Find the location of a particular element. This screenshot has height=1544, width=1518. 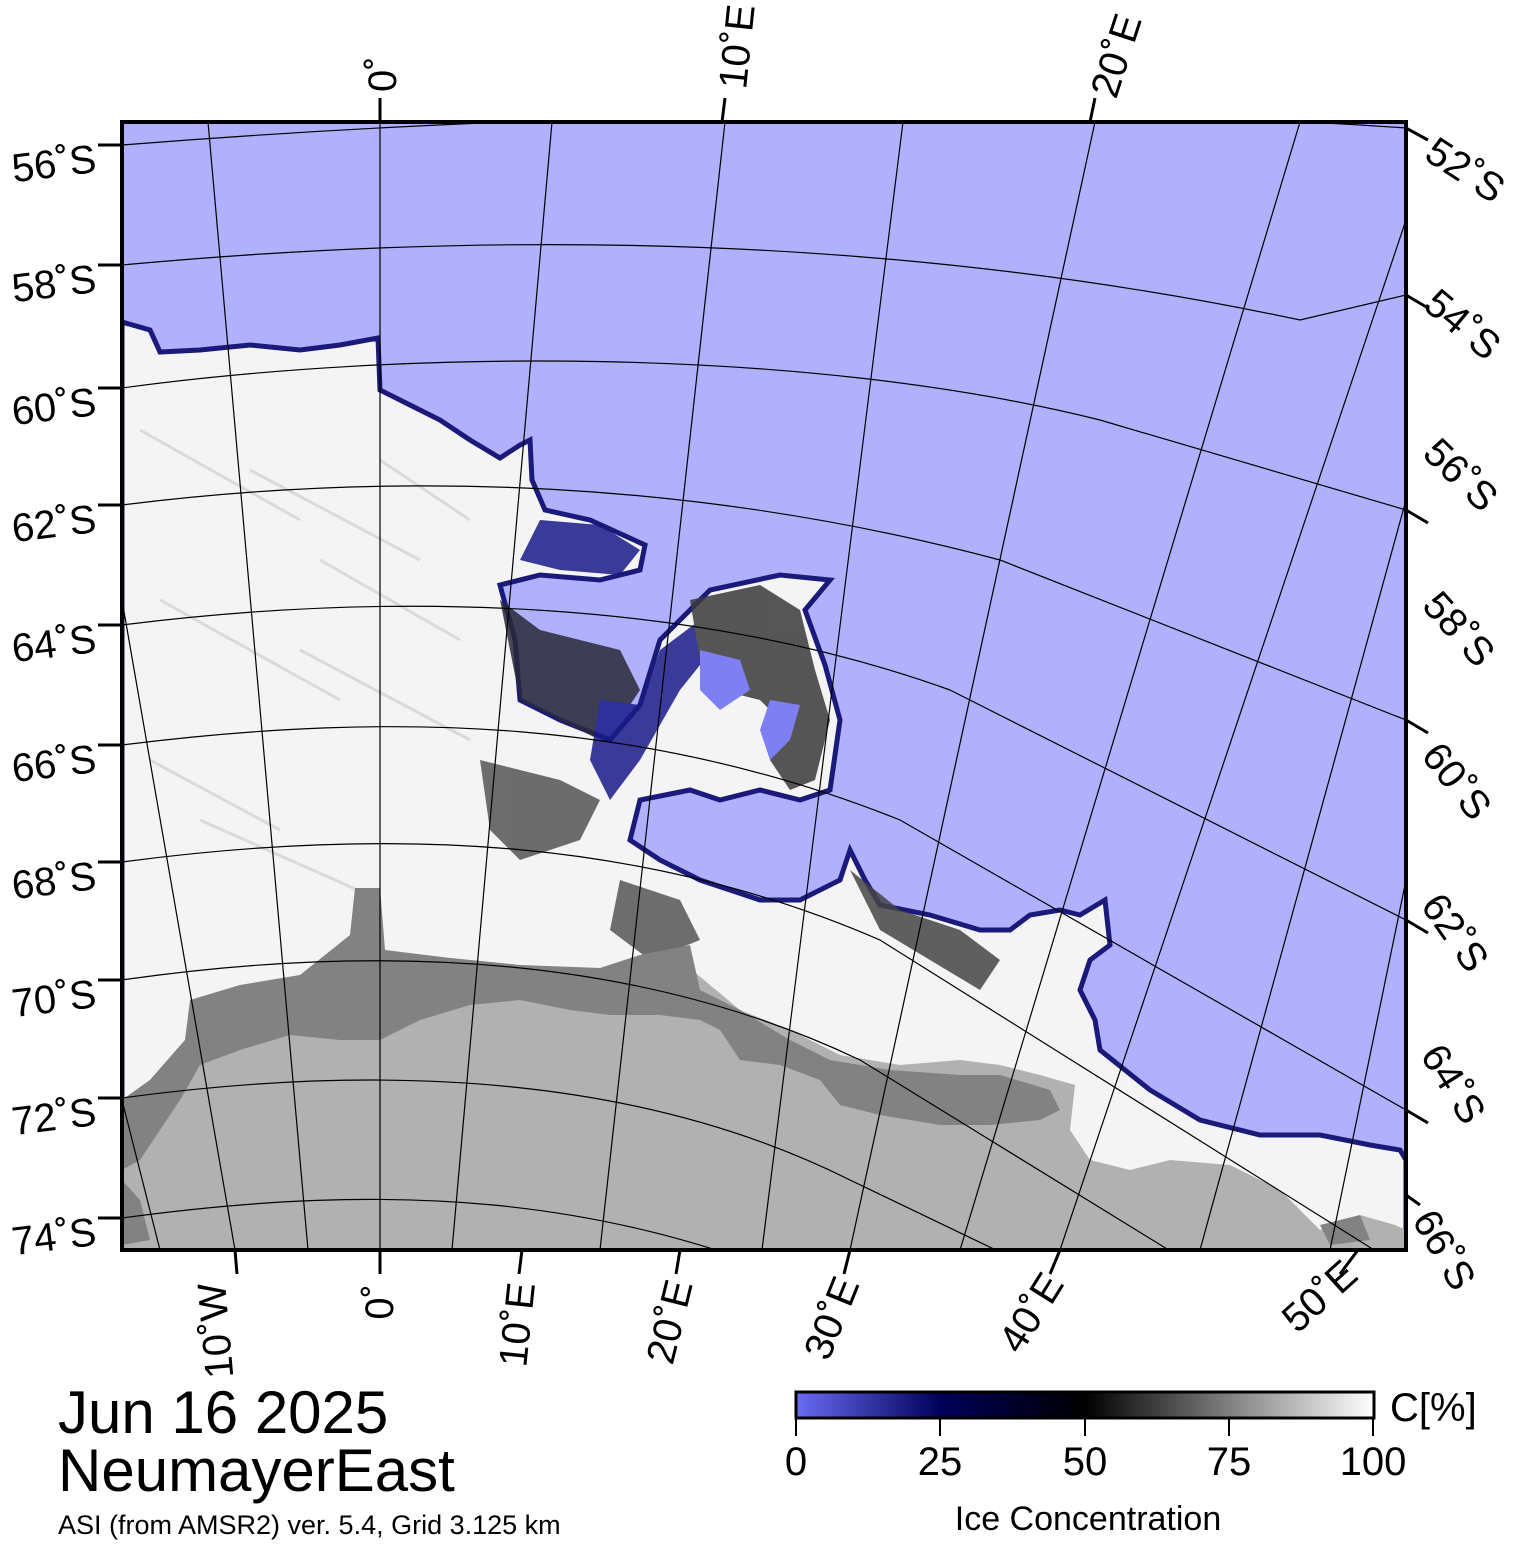

colorbar-tick-label: 25 is located at coordinates (940, 1462).